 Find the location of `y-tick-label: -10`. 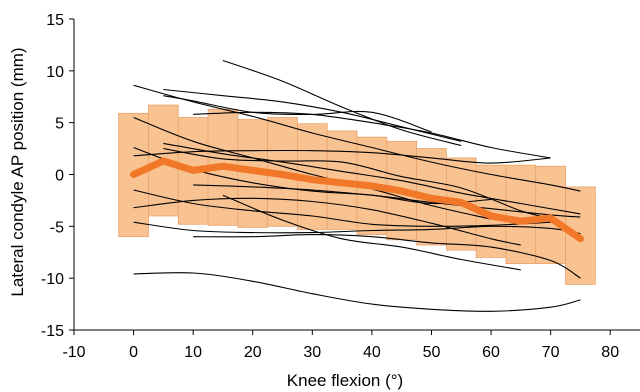

y-tick-label: -10 is located at coordinates (52, 279).